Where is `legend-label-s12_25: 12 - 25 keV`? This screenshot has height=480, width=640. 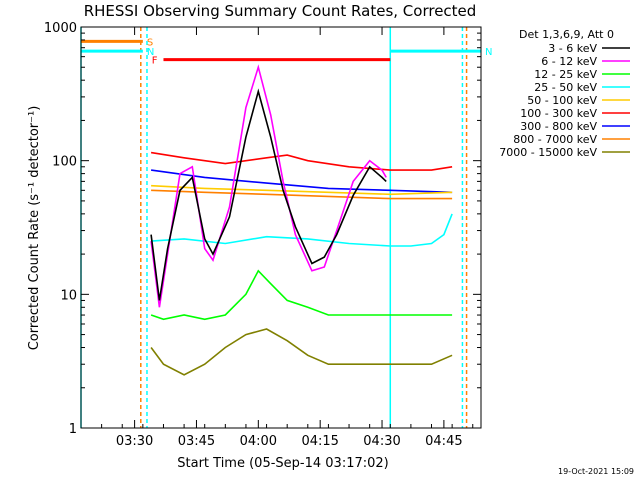 legend-label-s12_25: 12 - 25 keV is located at coordinates (565, 74).